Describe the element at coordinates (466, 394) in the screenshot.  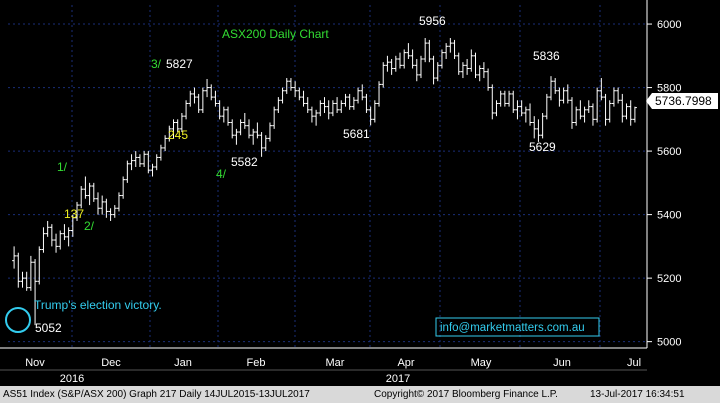
I see `footer-copyright: Copyright© 2017 Bloomberg Finance L.P.` at that location.